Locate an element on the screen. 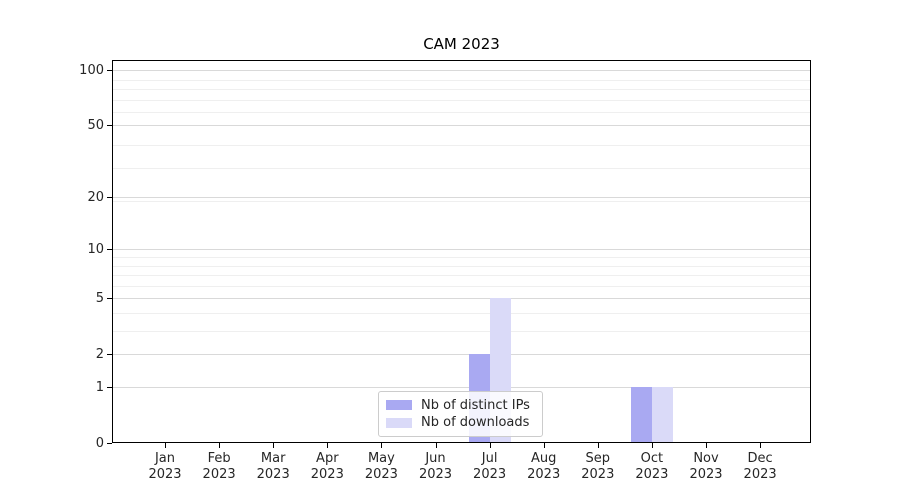  x-tick-label-sep: Sep 2023 is located at coordinates (598, 466).